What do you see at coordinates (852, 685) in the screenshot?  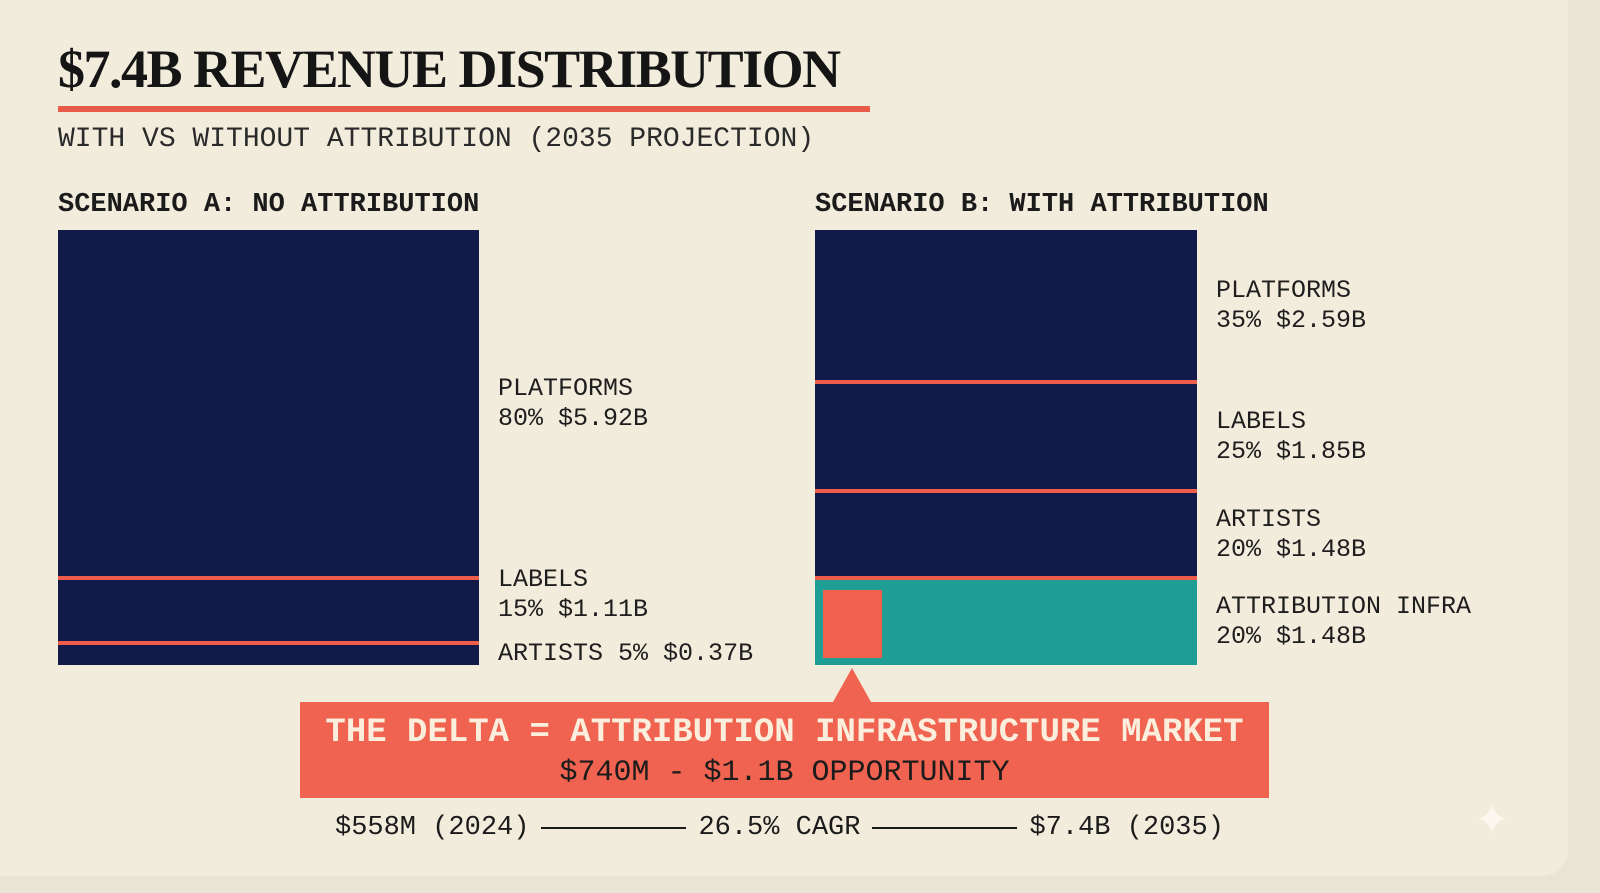 I see `callout-pointer` at bounding box center [852, 685].